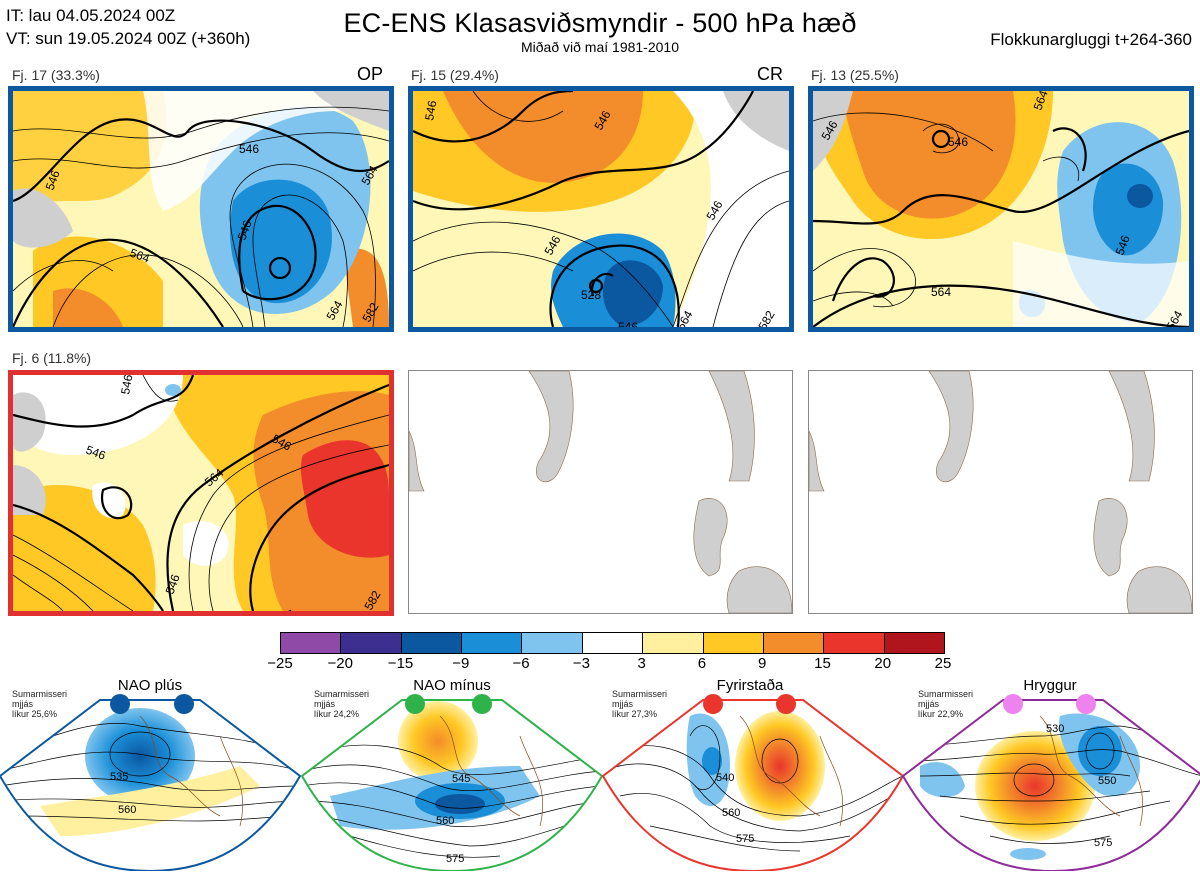 Image resolution: width=1200 pixels, height=876 pixels. Describe the element at coordinates (640, 704) in the screenshot. I see `regime-info-blocking: Sumarmisseri mjjás líkur 27,3%` at that location.